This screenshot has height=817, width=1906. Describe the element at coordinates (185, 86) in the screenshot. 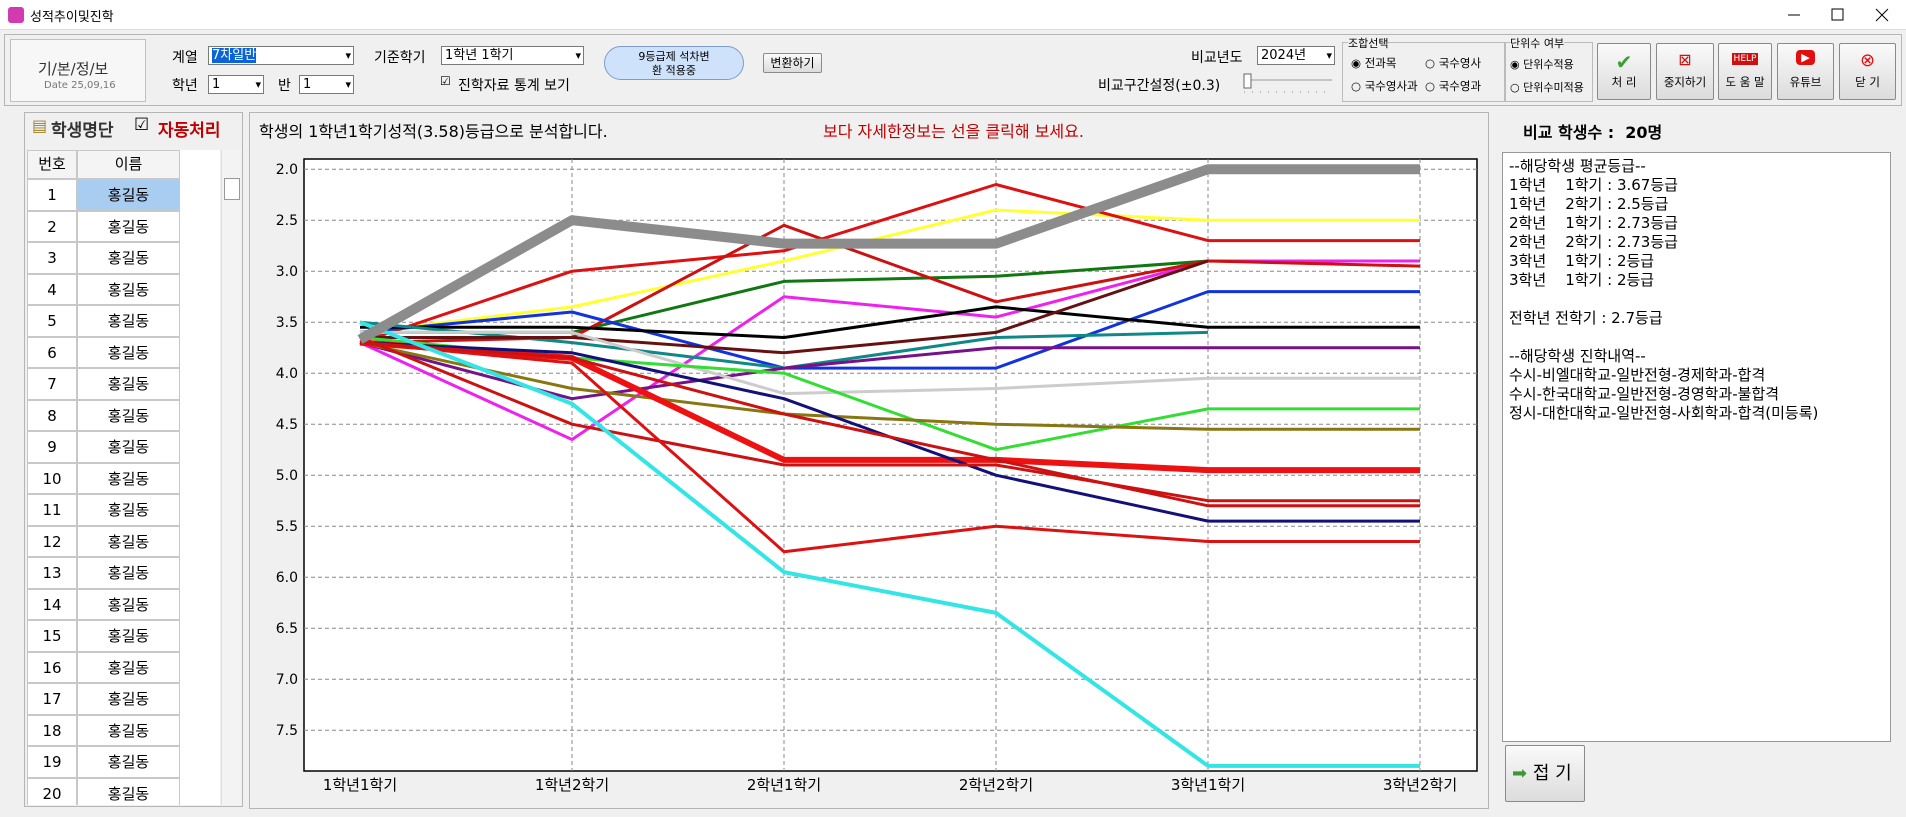

I see `label: 학년` at that location.